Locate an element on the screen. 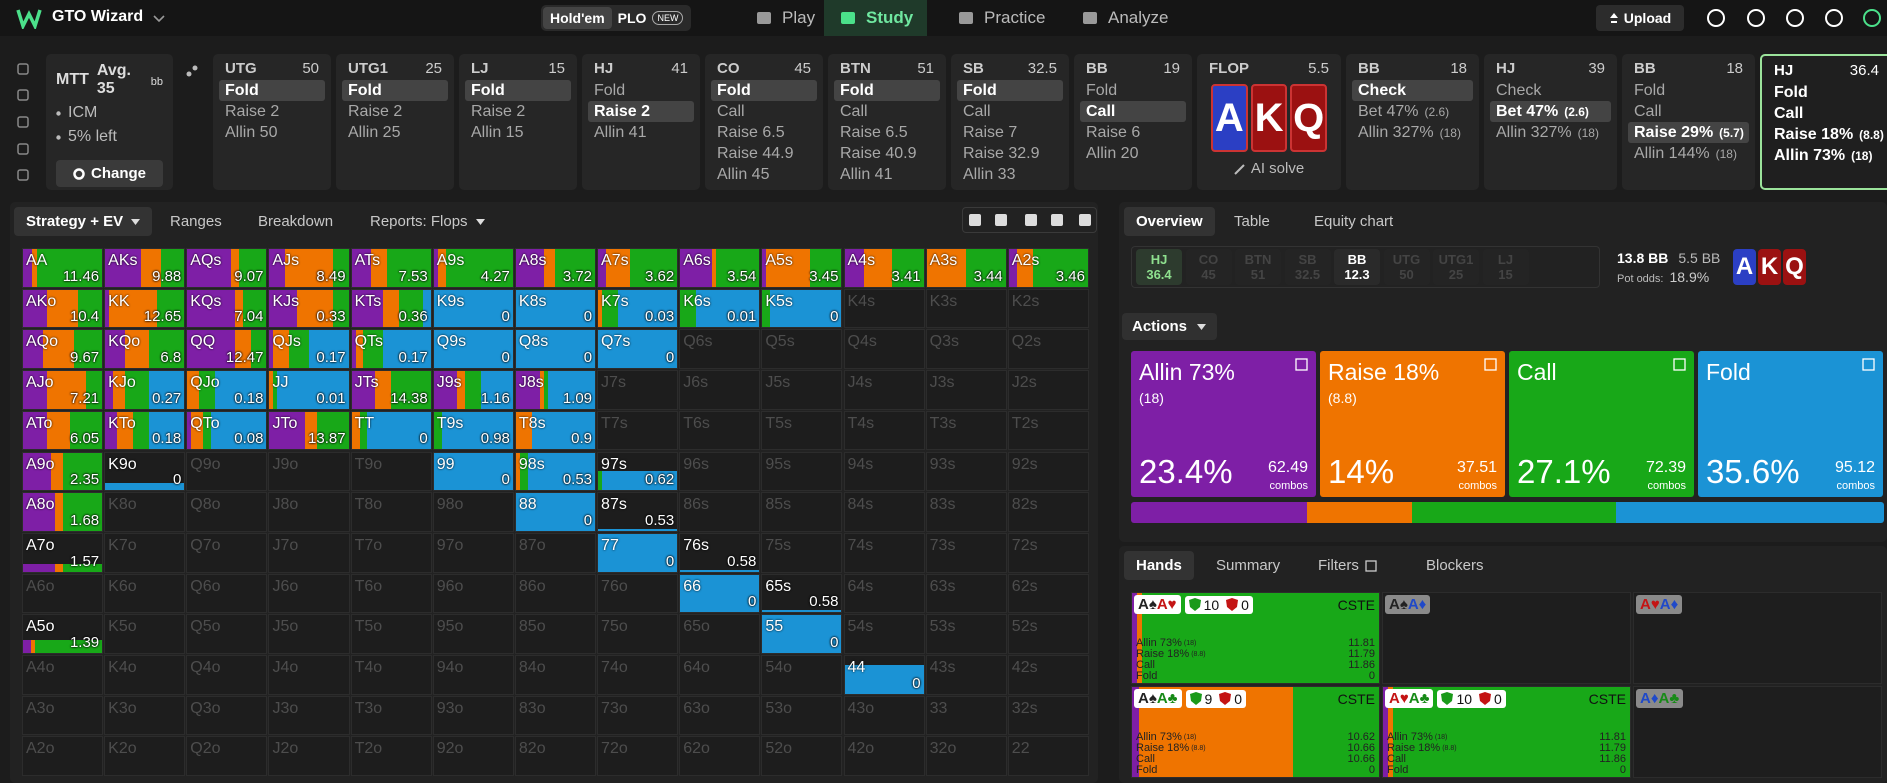 This screenshot has height=783, width=1887. hand-cell: 42s is located at coordinates (1048, 675).